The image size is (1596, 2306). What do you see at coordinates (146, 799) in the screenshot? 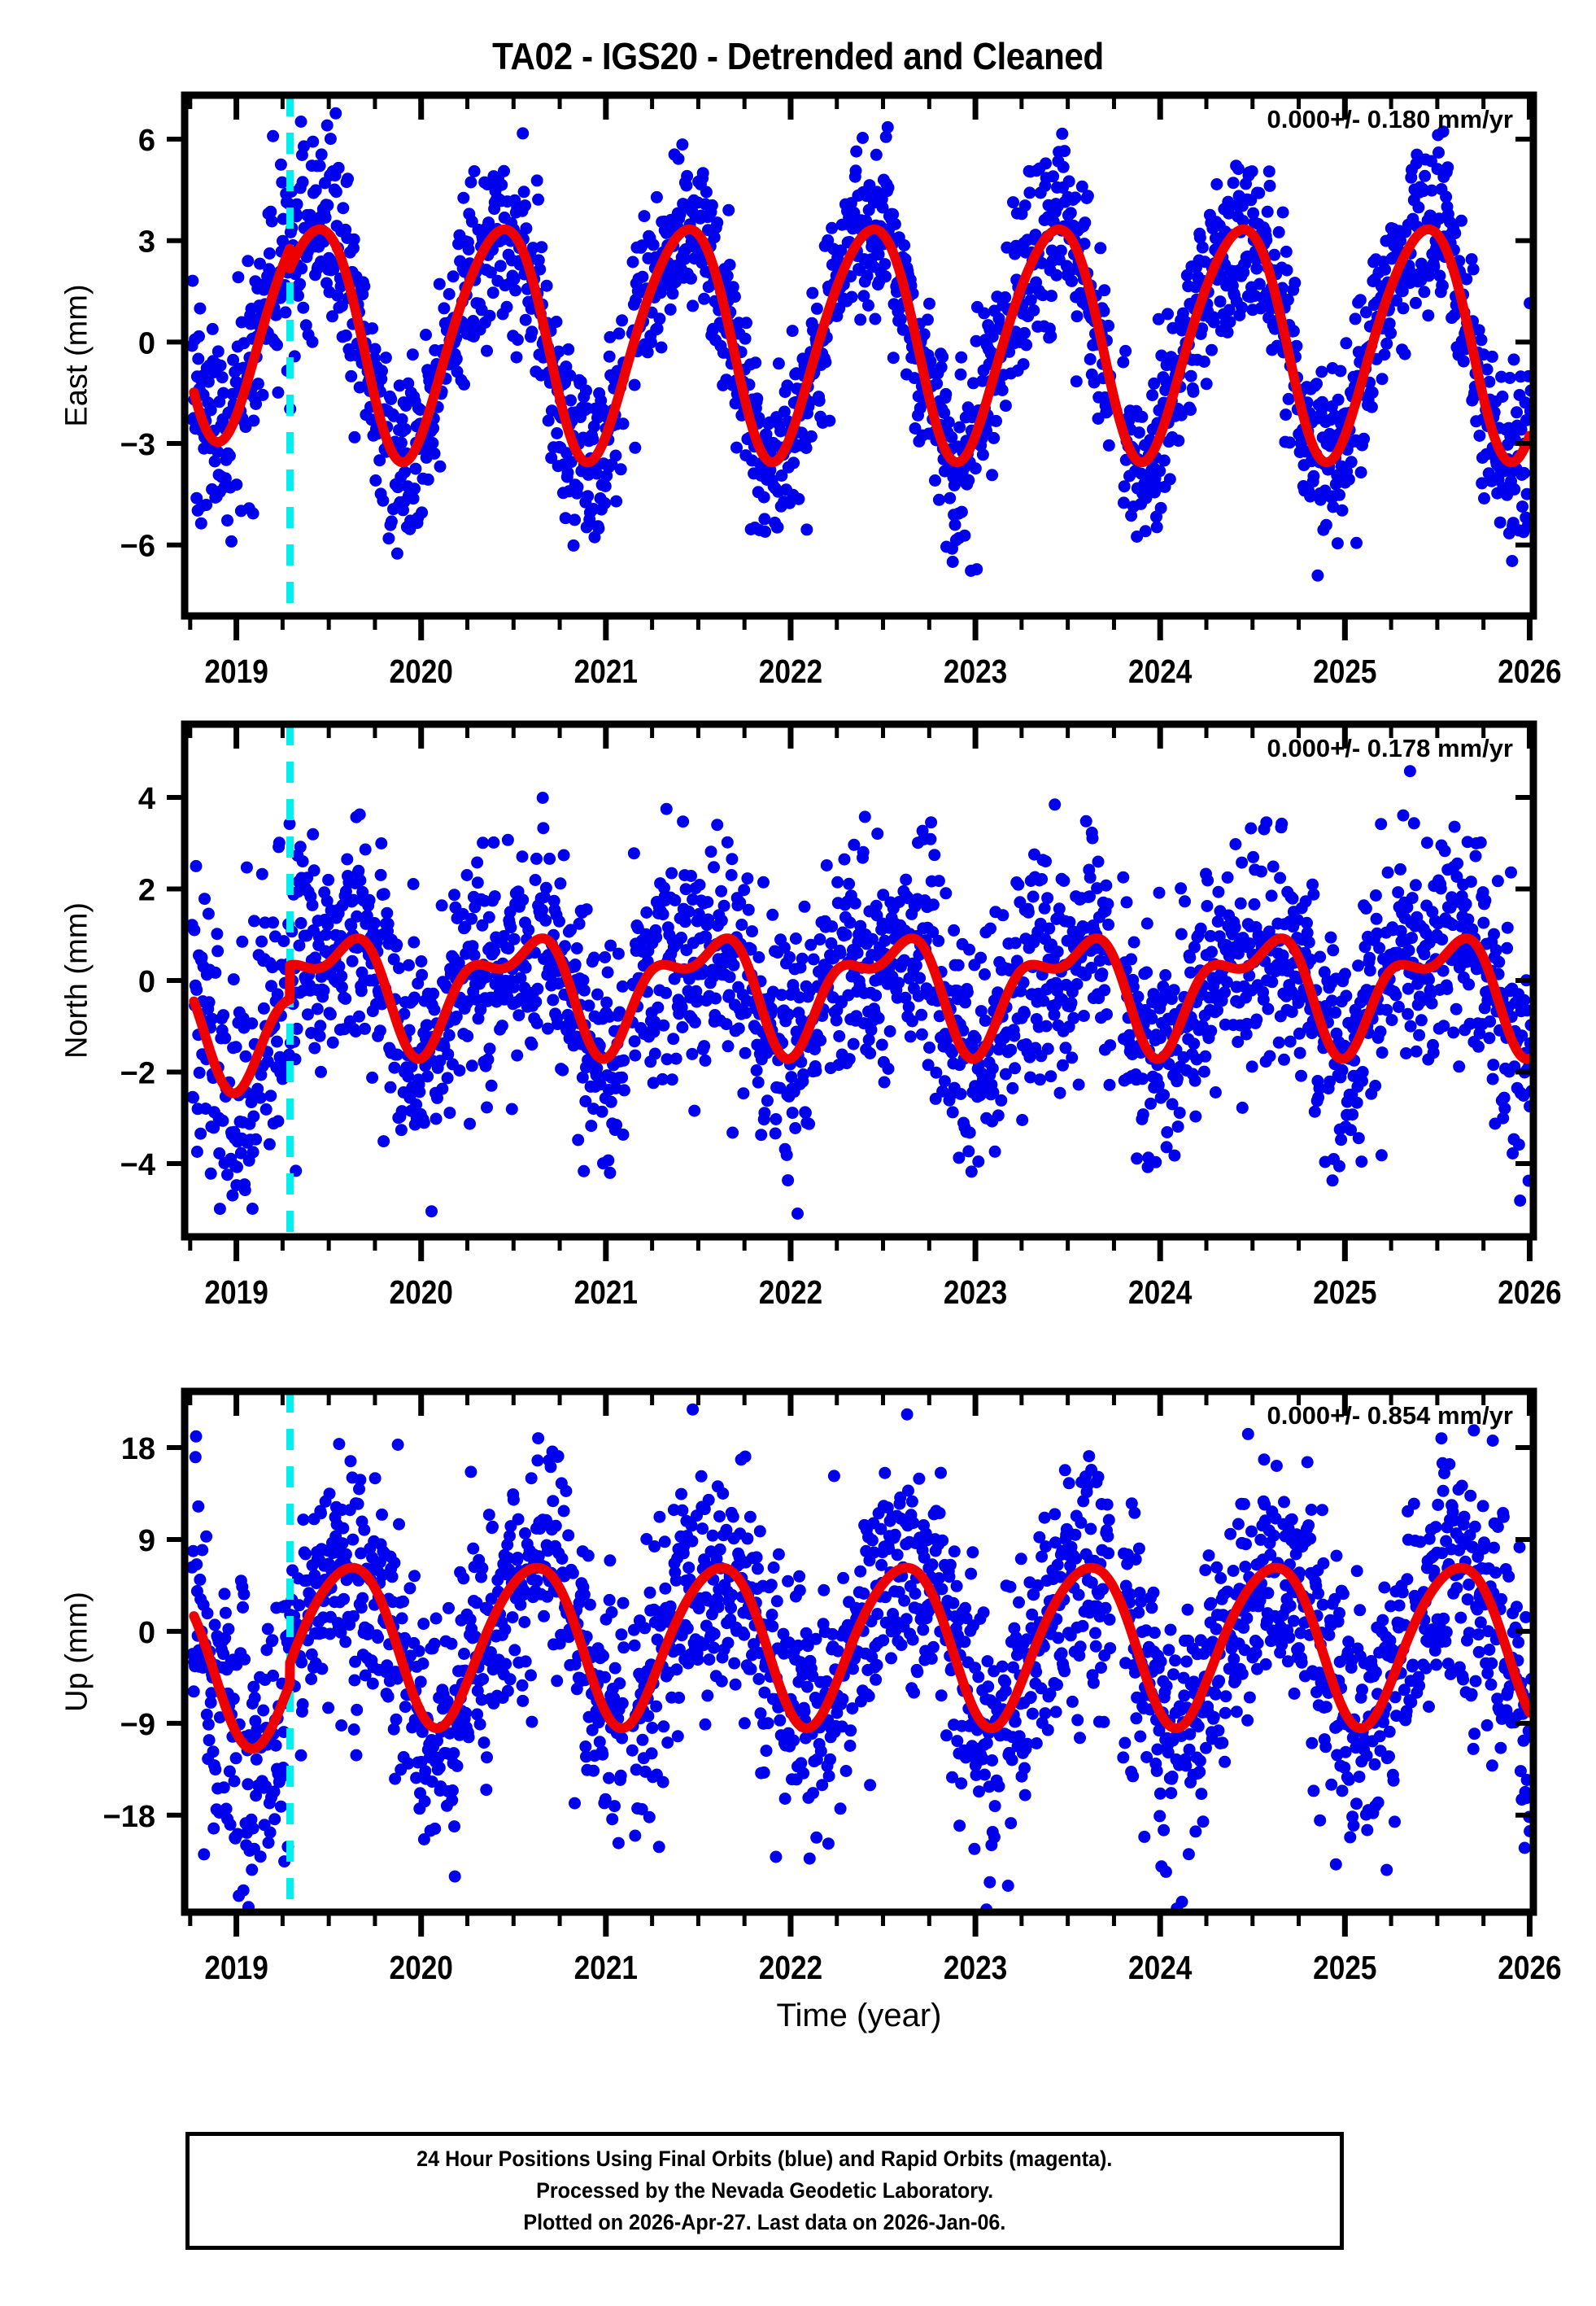
I see `svg-text: 4` at bounding box center [146, 799].